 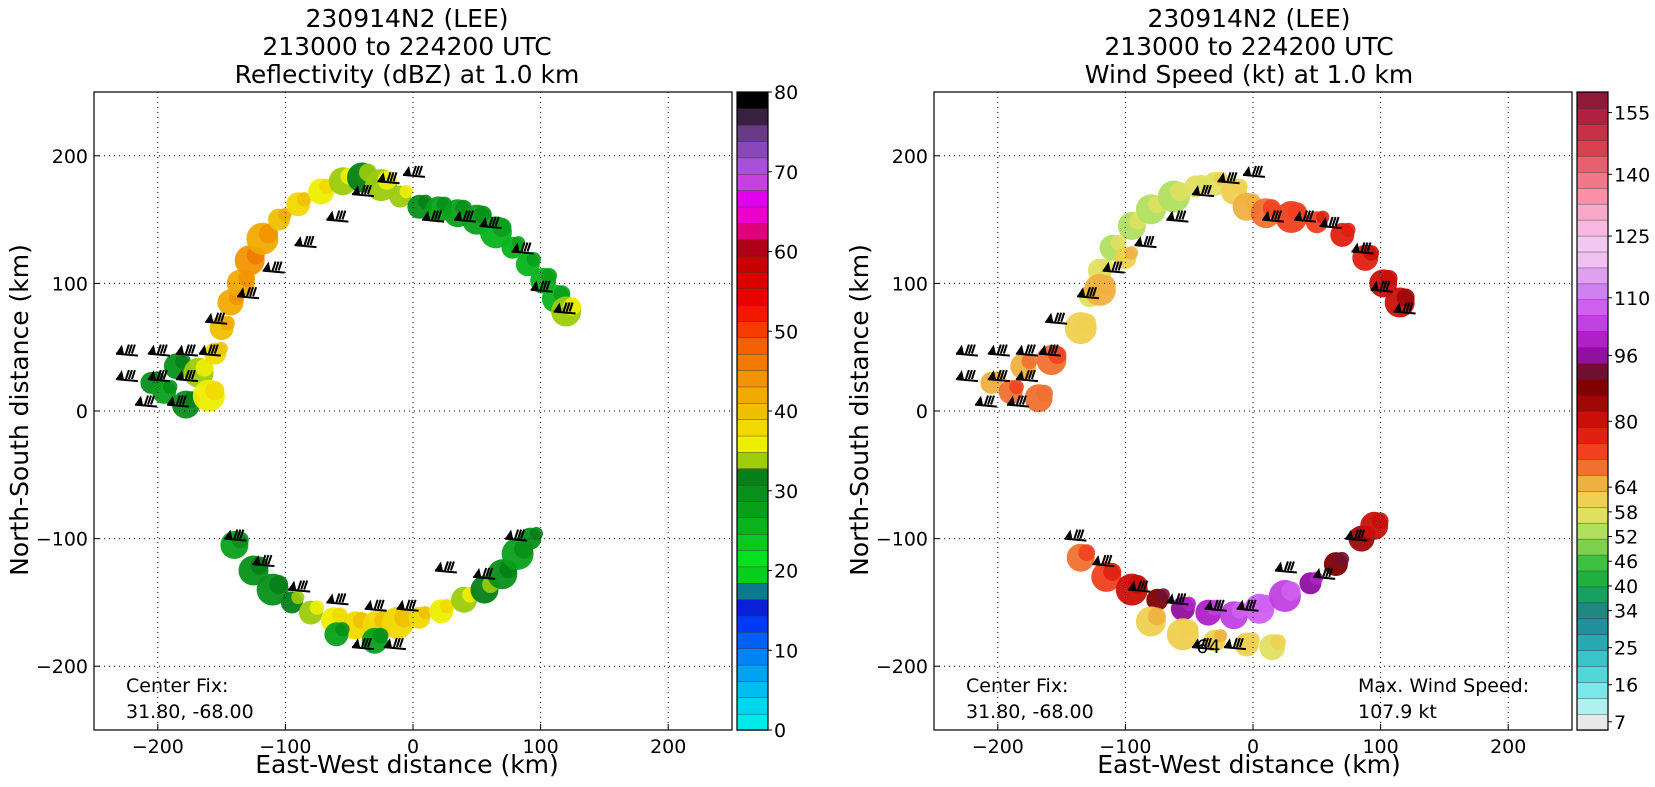 What do you see at coordinates (406, 46) in the screenshot?
I see `reflectivity-title-line-2: 213000 to 224200 UTC` at bounding box center [406, 46].